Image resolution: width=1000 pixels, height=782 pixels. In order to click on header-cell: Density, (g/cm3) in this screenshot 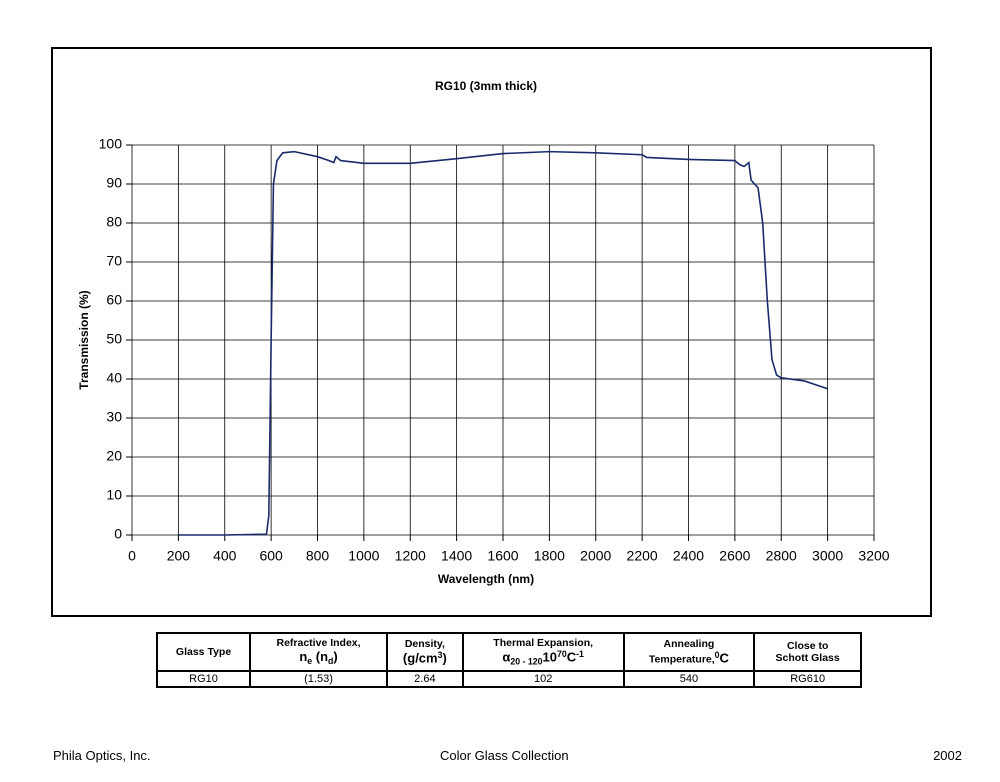, I will do `click(424, 652)`.